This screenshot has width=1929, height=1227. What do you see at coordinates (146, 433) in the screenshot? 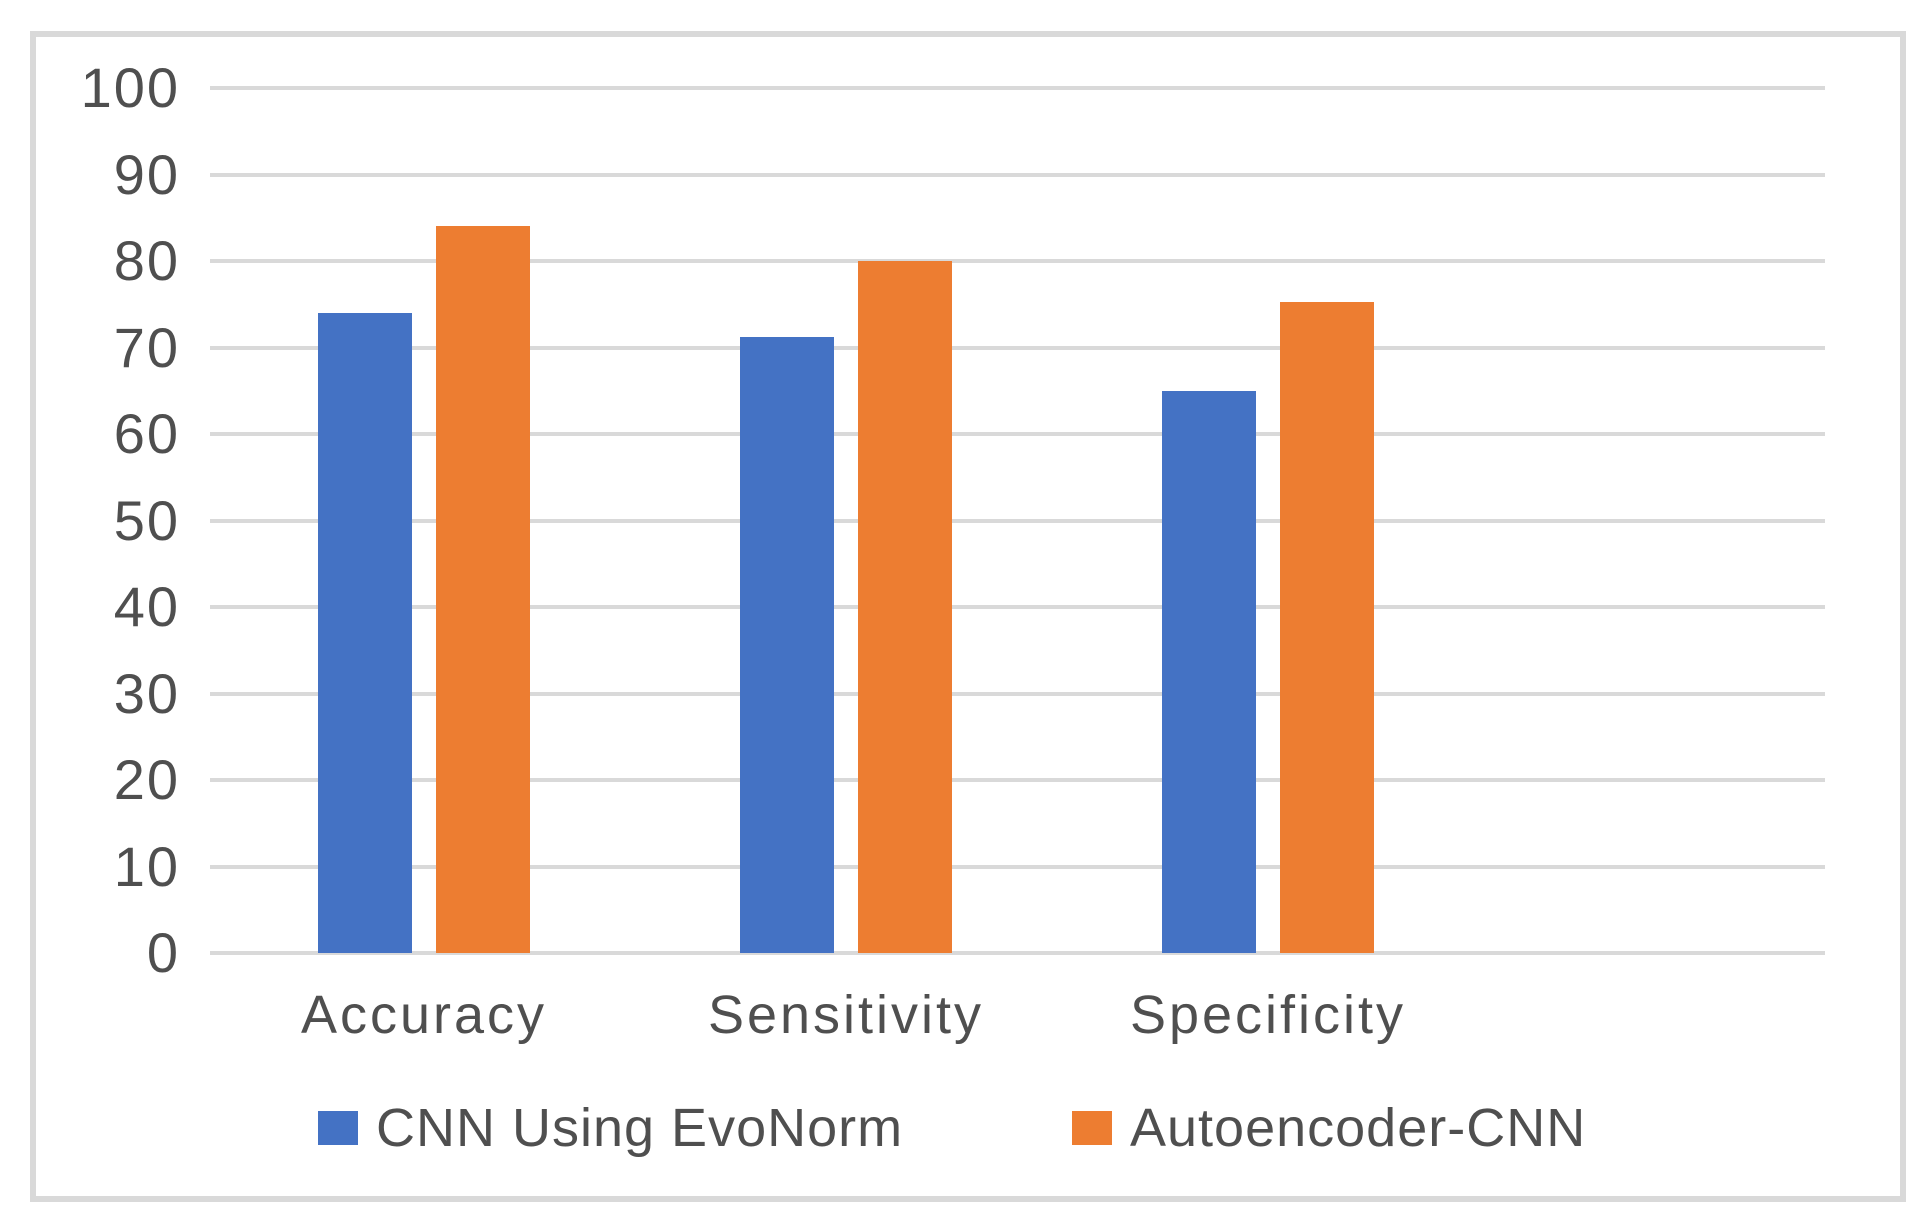
I see `y-axis-tick-label: 60` at bounding box center [146, 433].